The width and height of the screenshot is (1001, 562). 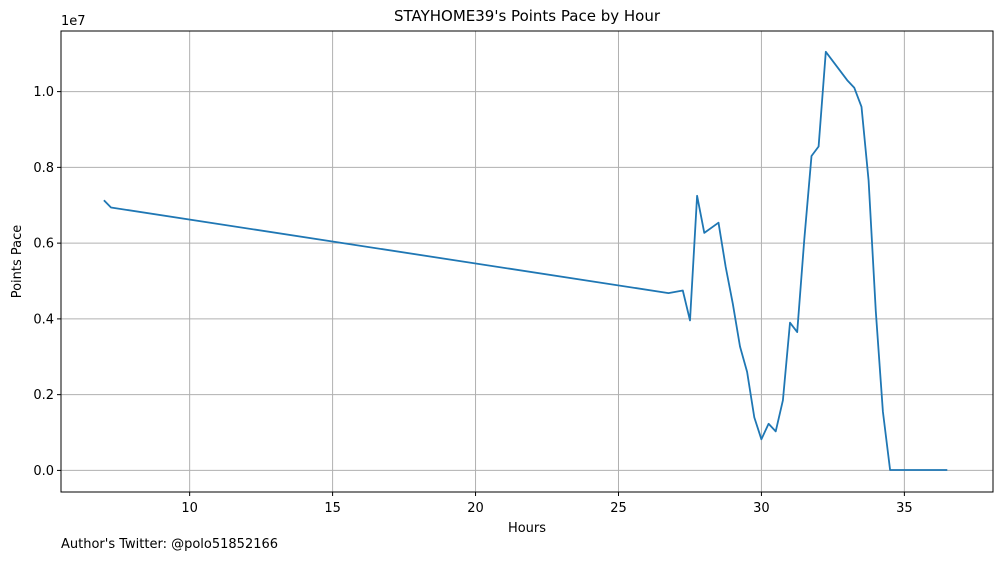 What do you see at coordinates (73, 21) in the screenshot?
I see `y-offset-label: 1e7` at bounding box center [73, 21].